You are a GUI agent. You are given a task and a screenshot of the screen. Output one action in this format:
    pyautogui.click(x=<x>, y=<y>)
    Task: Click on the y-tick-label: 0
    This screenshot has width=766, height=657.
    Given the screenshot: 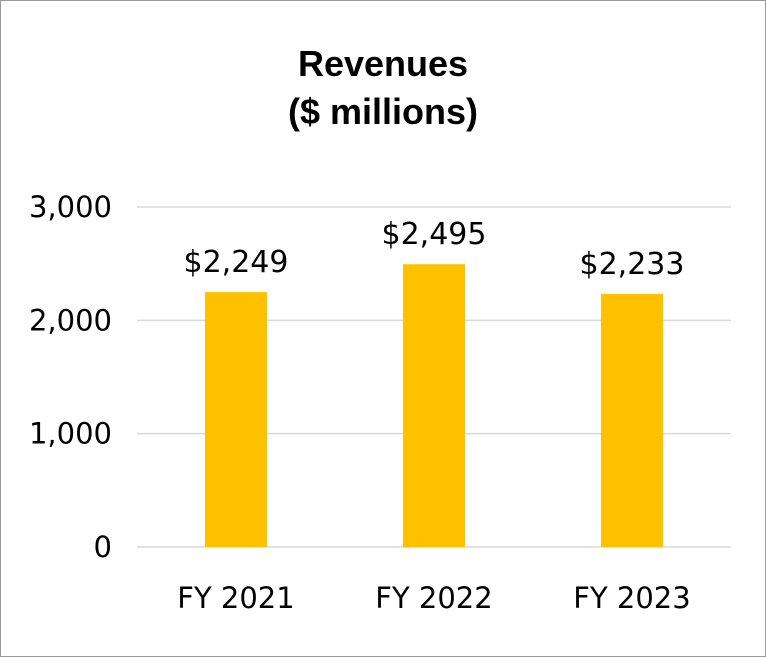 What is the action you would take?
    pyautogui.click(x=103, y=547)
    